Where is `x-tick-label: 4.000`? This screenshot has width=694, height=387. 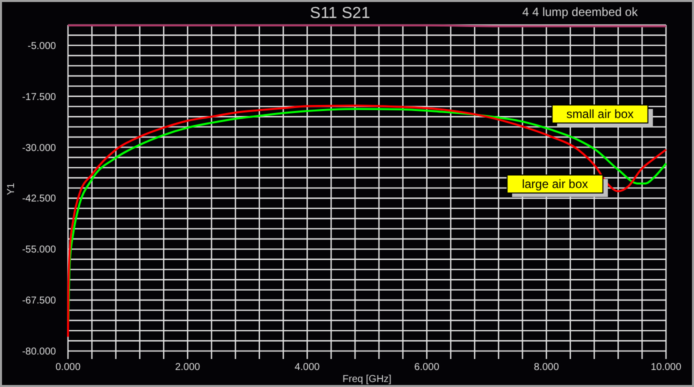
x-tick-label: 4.000 is located at coordinates (307, 367).